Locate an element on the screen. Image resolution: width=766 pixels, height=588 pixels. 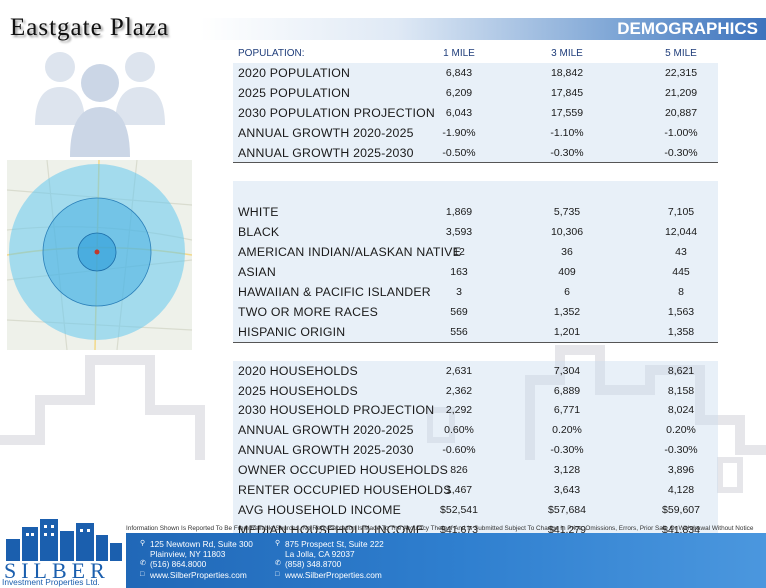
footer-bar is located at coordinates (383, 560).